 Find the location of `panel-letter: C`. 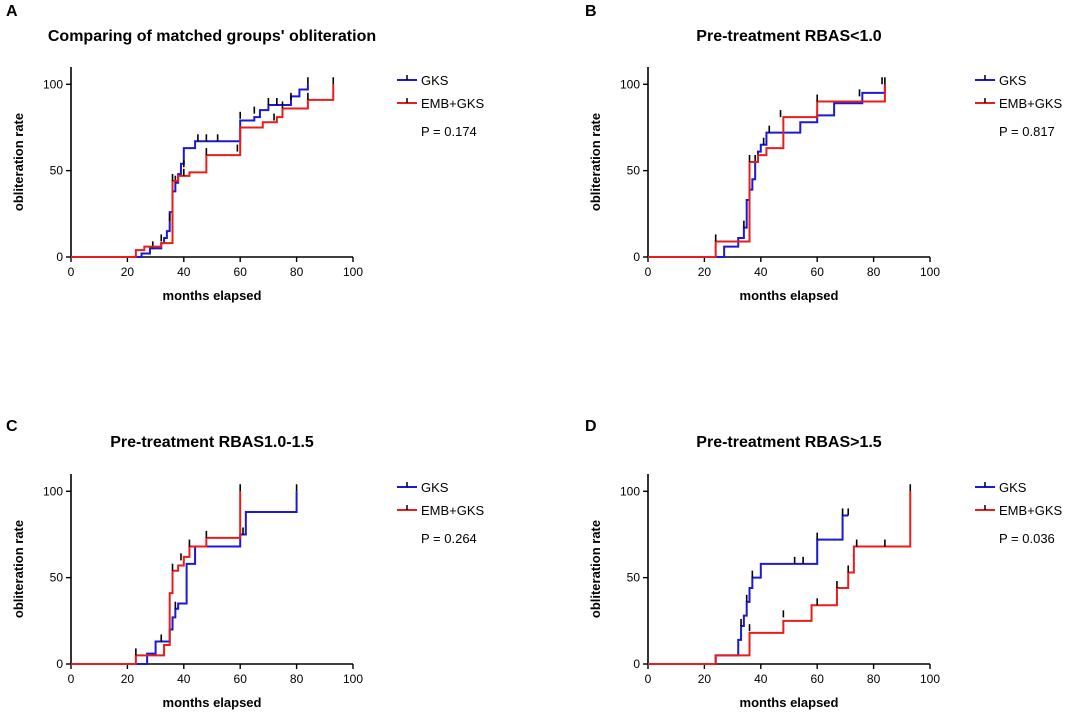

panel-letter: C is located at coordinates (12, 426).